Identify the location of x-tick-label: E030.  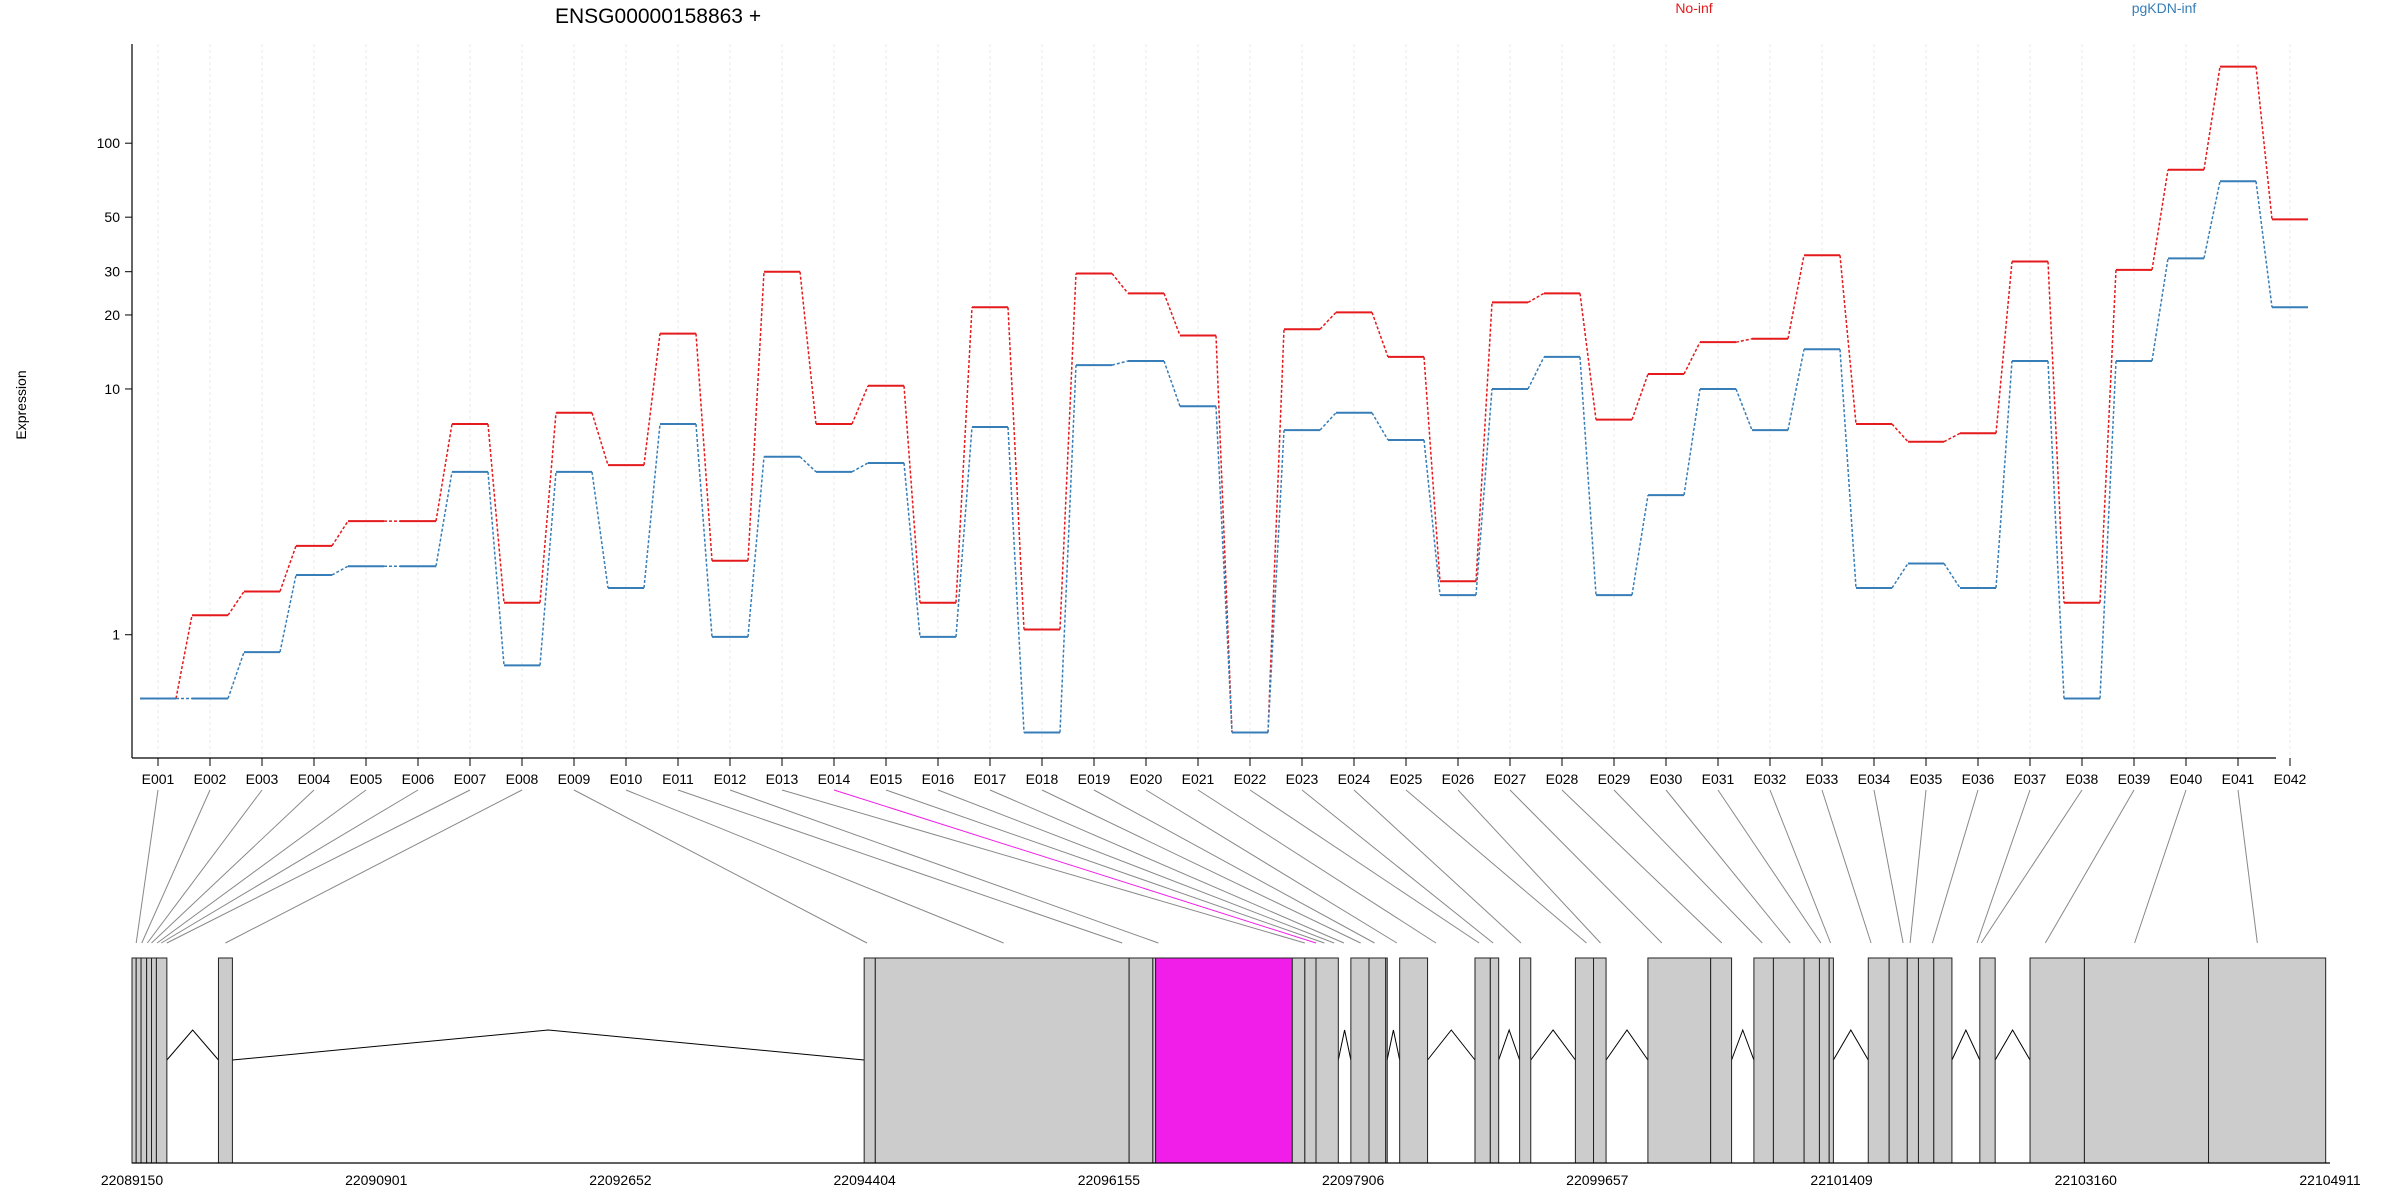
(1666, 779).